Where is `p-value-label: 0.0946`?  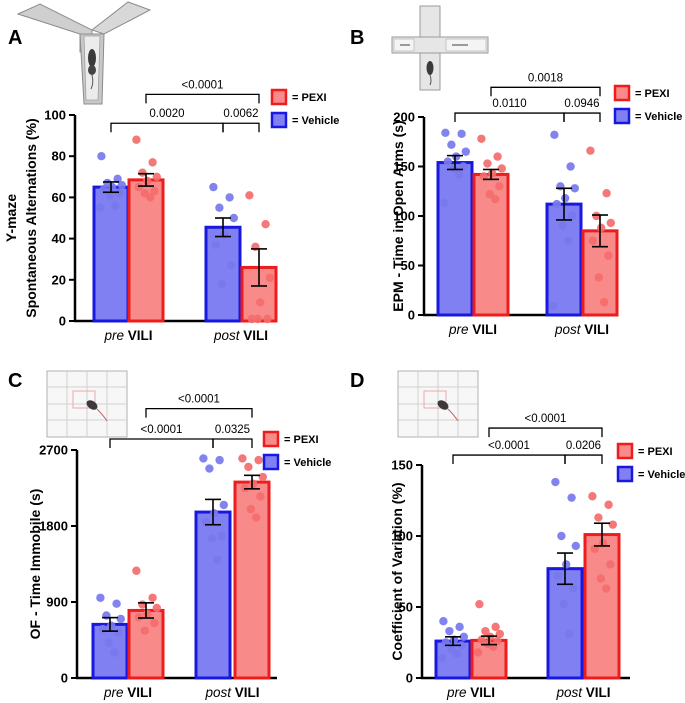 p-value-label: 0.0946 is located at coordinates (581, 104).